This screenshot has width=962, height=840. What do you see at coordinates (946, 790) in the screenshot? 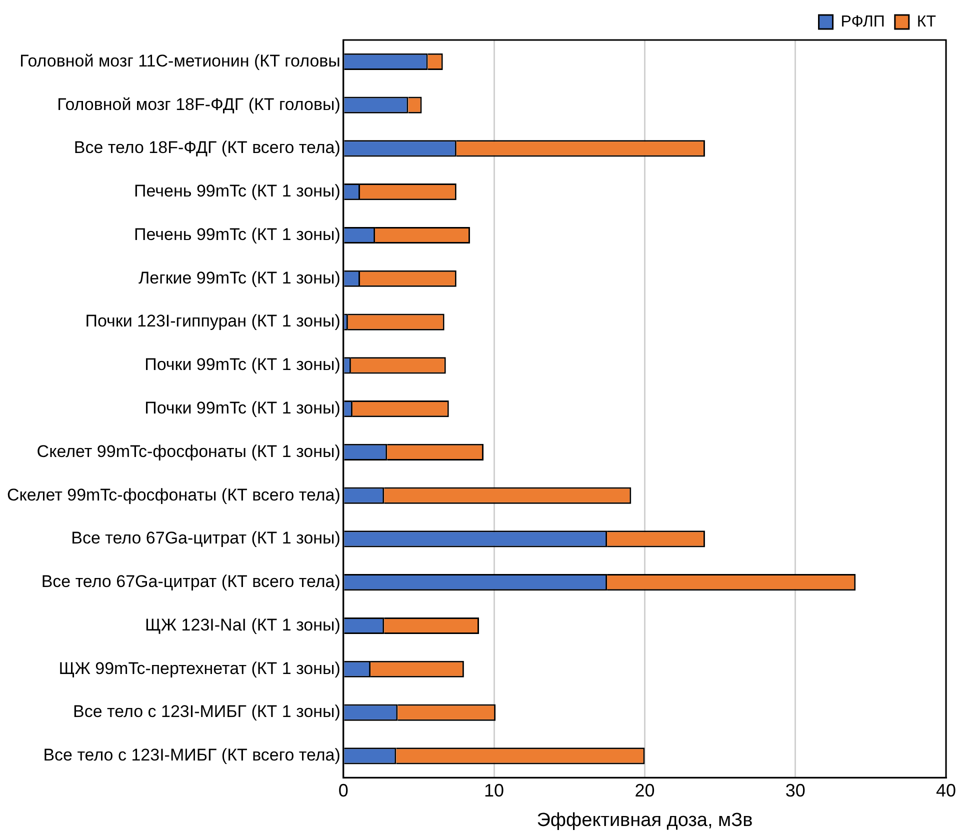
I see `x-tick-label: 40` at bounding box center [946, 790].